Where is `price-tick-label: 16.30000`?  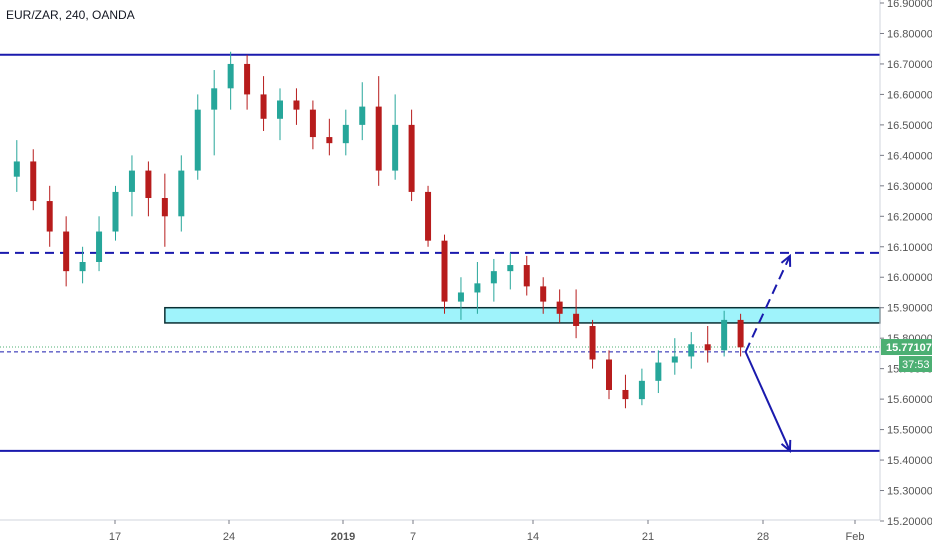 price-tick-label: 16.30000 is located at coordinates (909, 187).